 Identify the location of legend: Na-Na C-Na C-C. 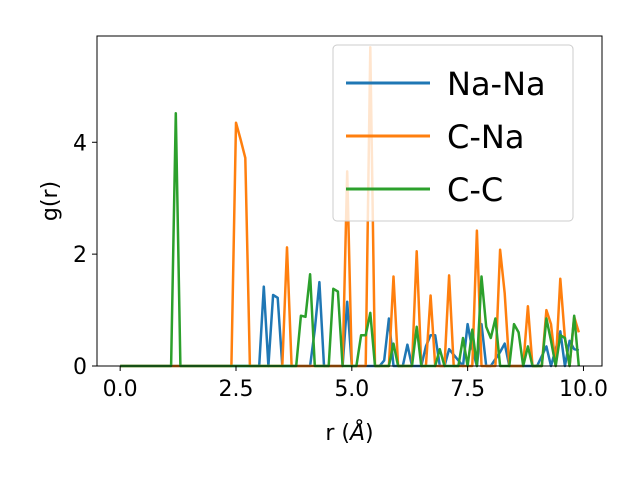
(453, 133).